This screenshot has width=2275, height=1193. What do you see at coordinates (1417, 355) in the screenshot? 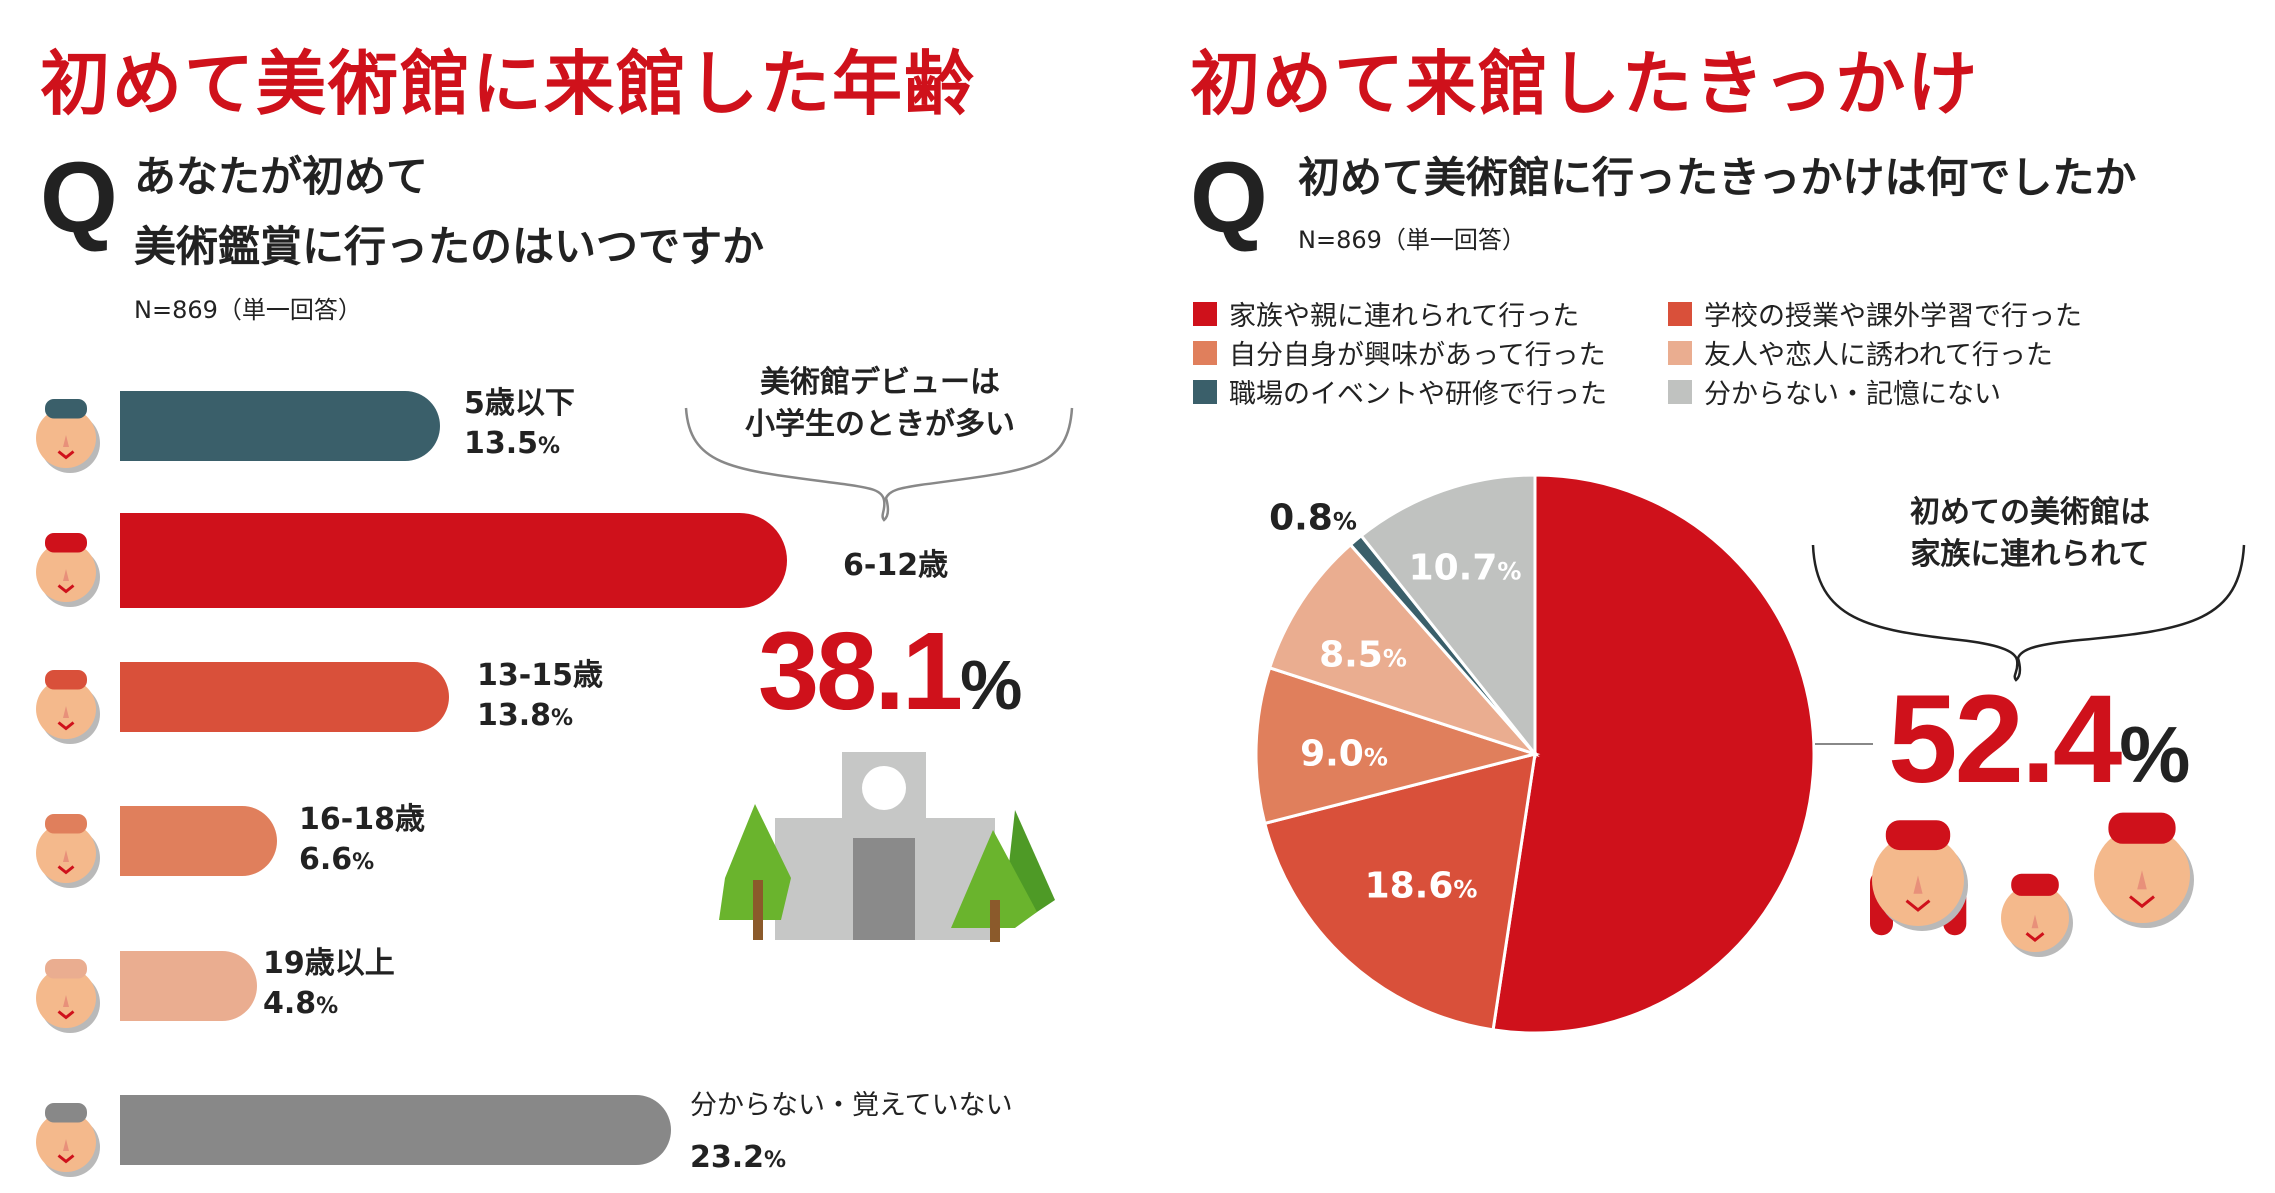
I see `legend-label: 自分自身が興味があって行った` at bounding box center [1417, 355].